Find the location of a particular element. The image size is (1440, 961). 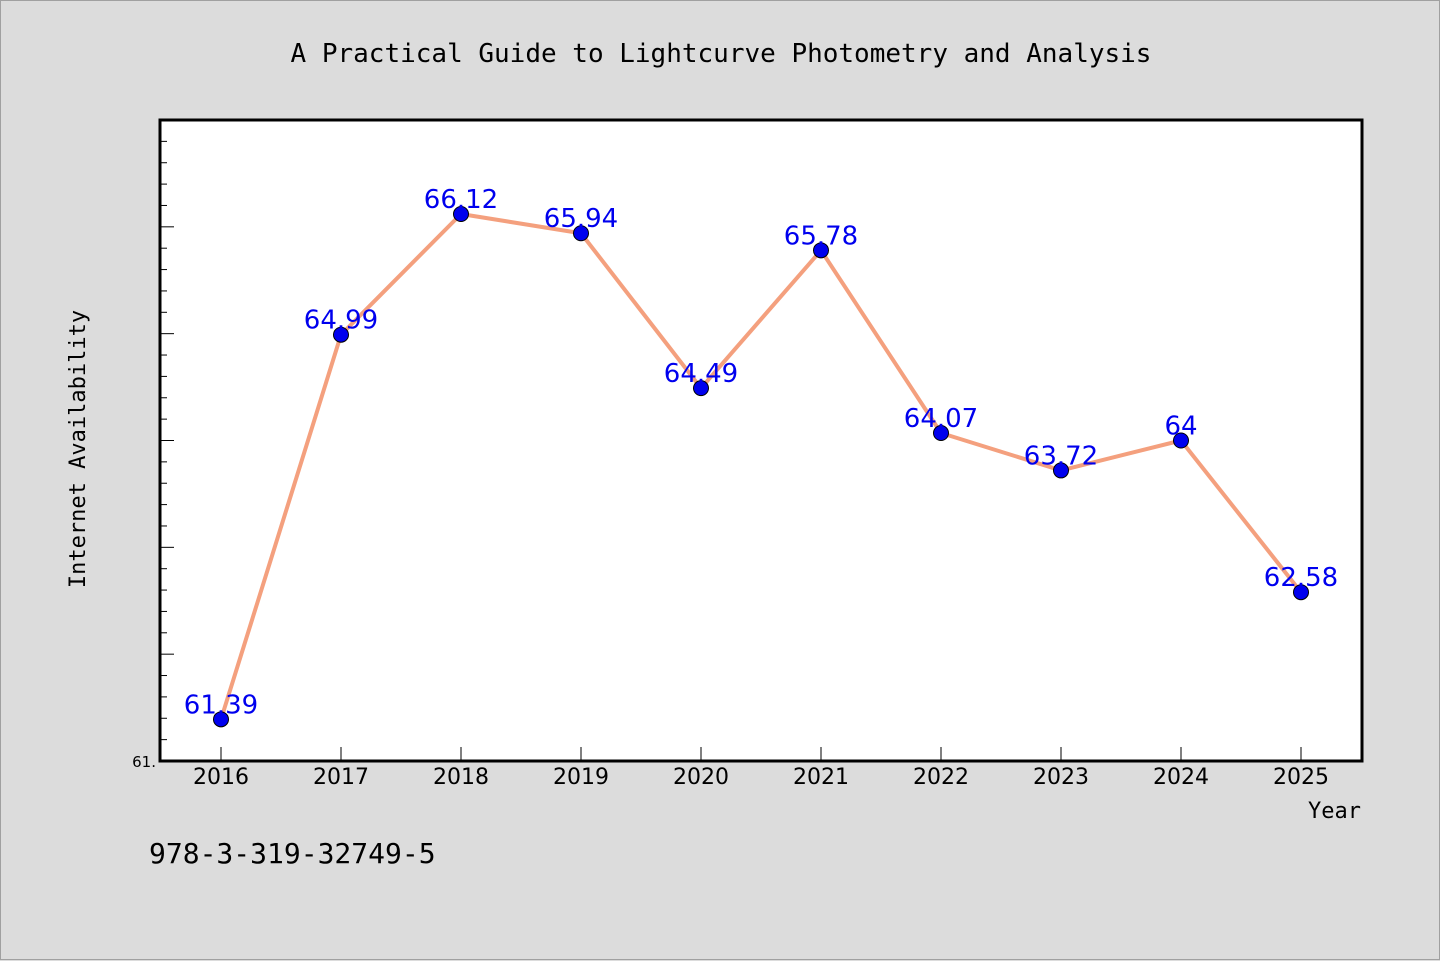

data-label: 62.58 is located at coordinates (1301, 578).